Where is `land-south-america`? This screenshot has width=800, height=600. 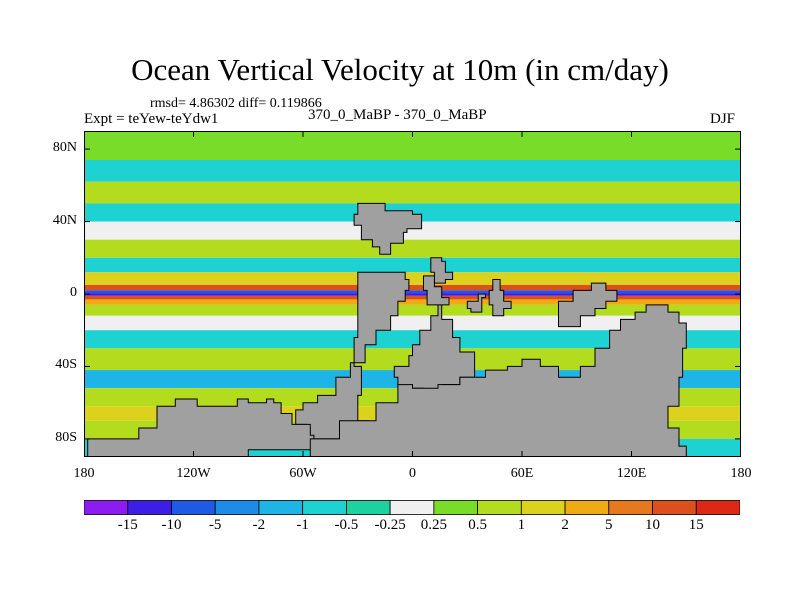
land-south-america is located at coordinates (352, 361).